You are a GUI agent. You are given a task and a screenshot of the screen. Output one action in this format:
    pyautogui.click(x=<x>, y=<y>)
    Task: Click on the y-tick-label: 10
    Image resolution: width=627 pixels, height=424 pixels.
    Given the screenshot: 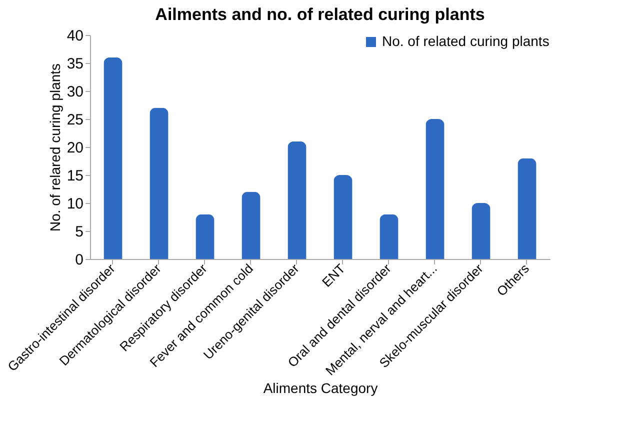 What is the action you would take?
    pyautogui.click(x=75, y=204)
    